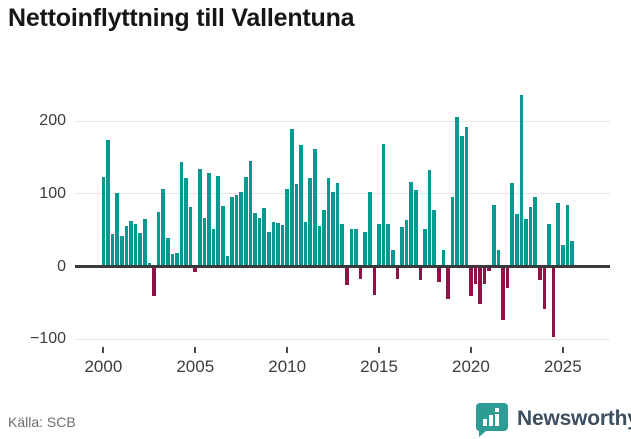 The image size is (631, 439). Describe the element at coordinates (574, 418) in the screenshot. I see `brand-name: Newsworthy` at that location.